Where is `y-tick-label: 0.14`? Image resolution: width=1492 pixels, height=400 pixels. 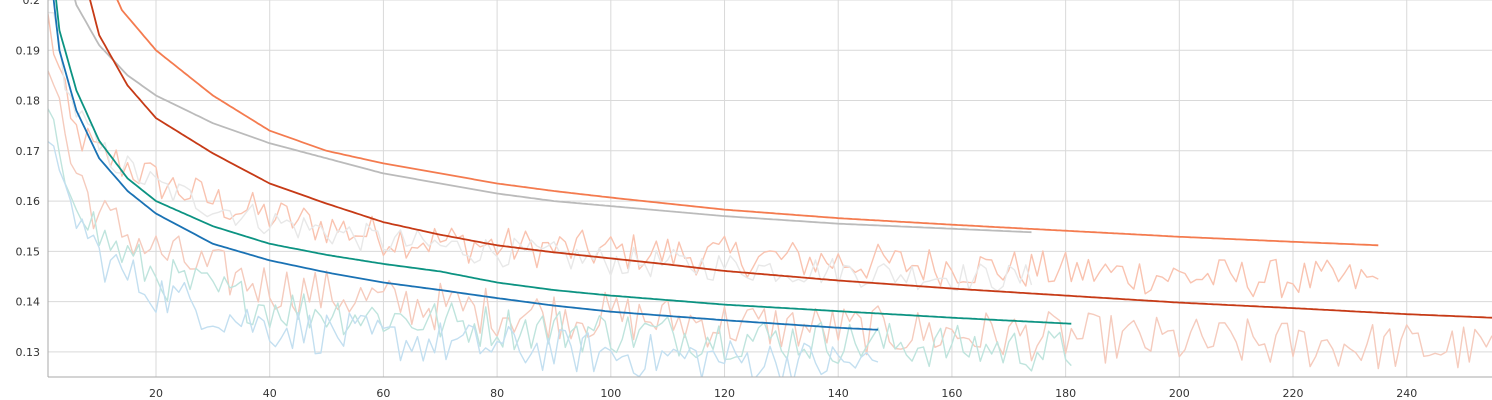 y-tick-label: 0.14 is located at coordinates (28, 302).